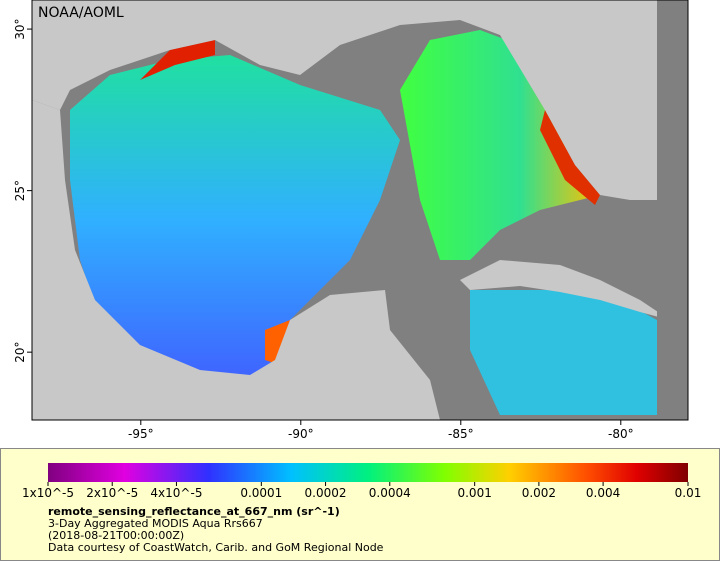  I want to click on colorbar-tick-label: 0.002, so click(539, 493).